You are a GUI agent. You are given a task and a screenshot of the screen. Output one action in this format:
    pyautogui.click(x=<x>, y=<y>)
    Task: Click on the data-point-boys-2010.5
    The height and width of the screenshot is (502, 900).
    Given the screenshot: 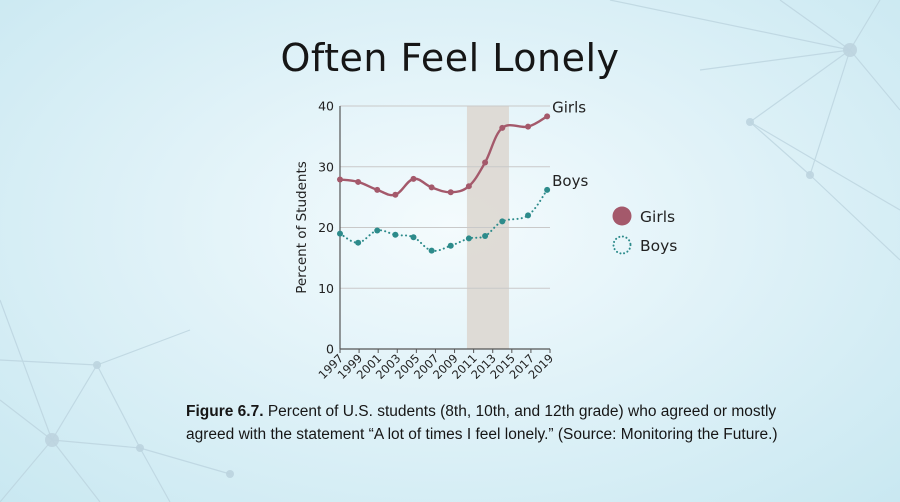 What is the action you would take?
    pyautogui.click(x=468, y=238)
    